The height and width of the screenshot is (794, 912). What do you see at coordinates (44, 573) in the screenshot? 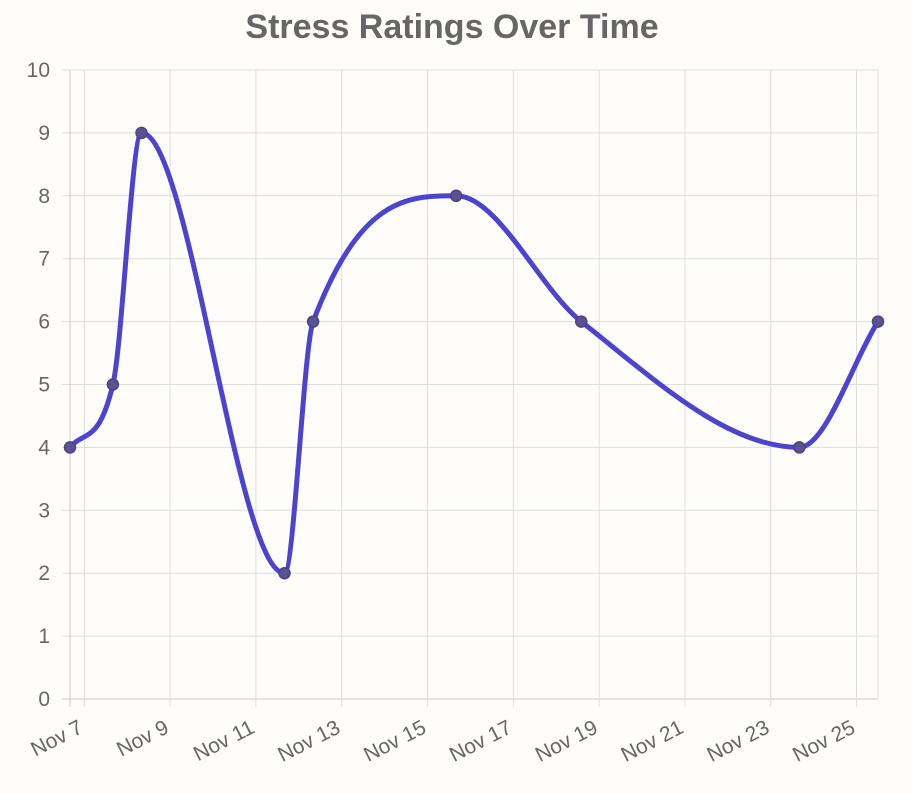
I see `y-tick-label: 2` at bounding box center [44, 573].